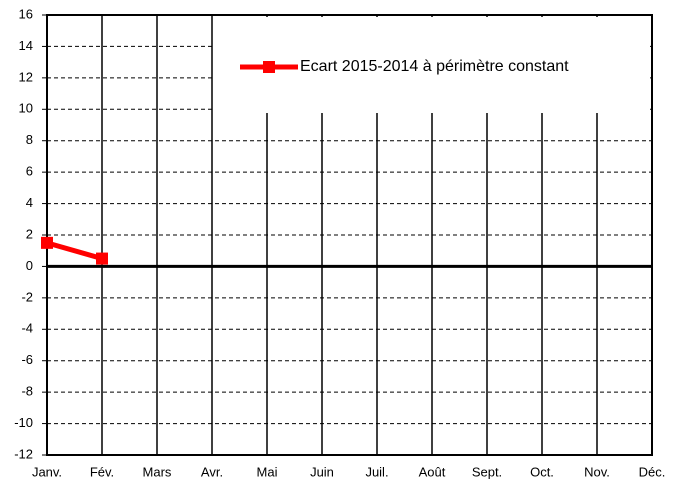 The image size is (678, 484). Describe the element at coordinates (26, 76) in the screenshot. I see `y-tick-label: 12` at that location.